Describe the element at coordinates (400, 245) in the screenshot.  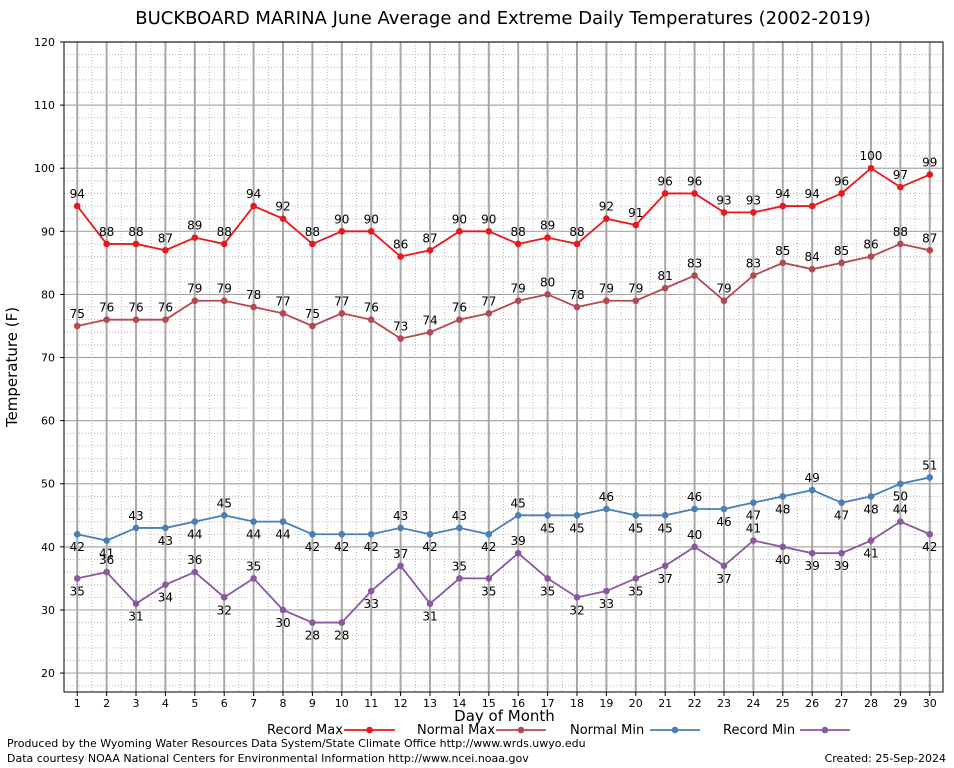
I see `data-label: 86` at that location.